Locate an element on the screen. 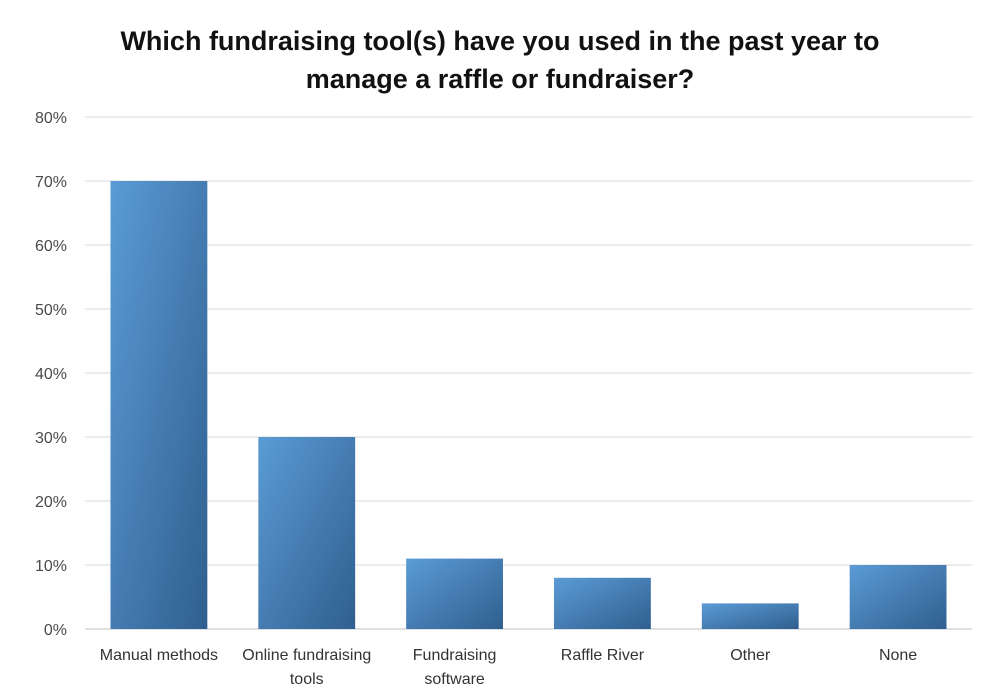  y-axis-labels: 0% 10% 20% 30% 40% 50% 60% 70% 80% is located at coordinates (51, 374).